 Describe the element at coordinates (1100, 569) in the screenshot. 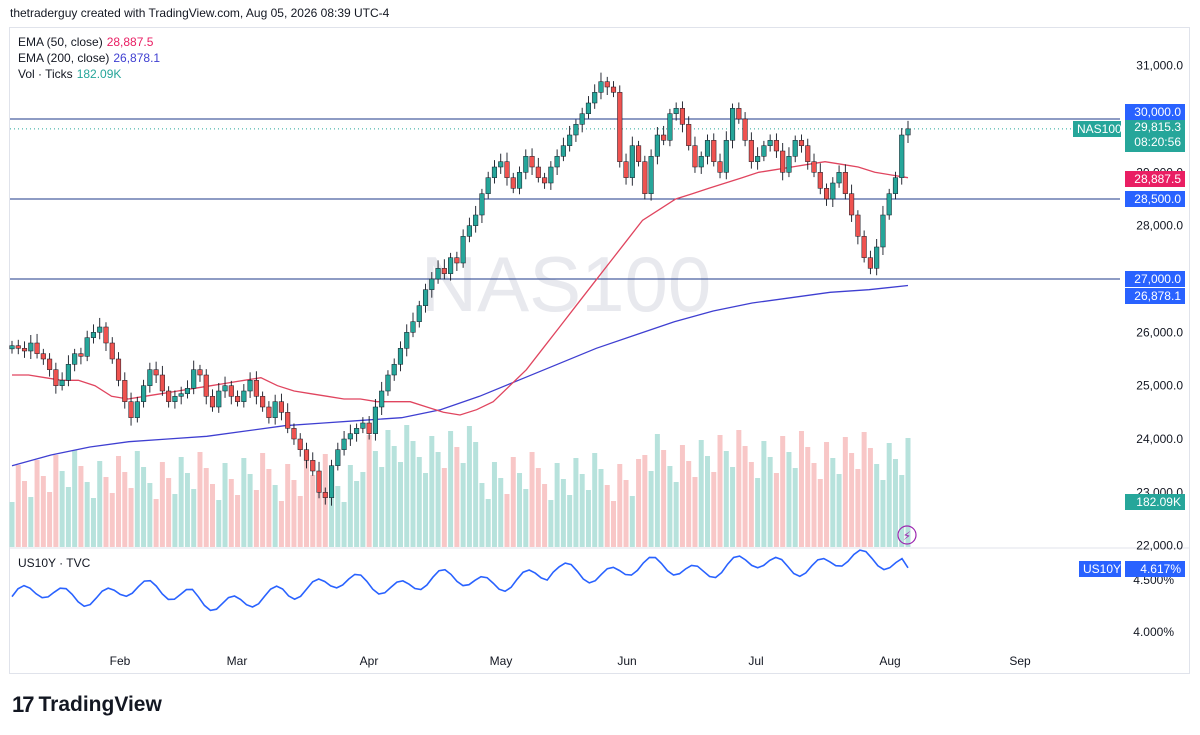

I see `us10y-symbol-tag: US10Y` at that location.